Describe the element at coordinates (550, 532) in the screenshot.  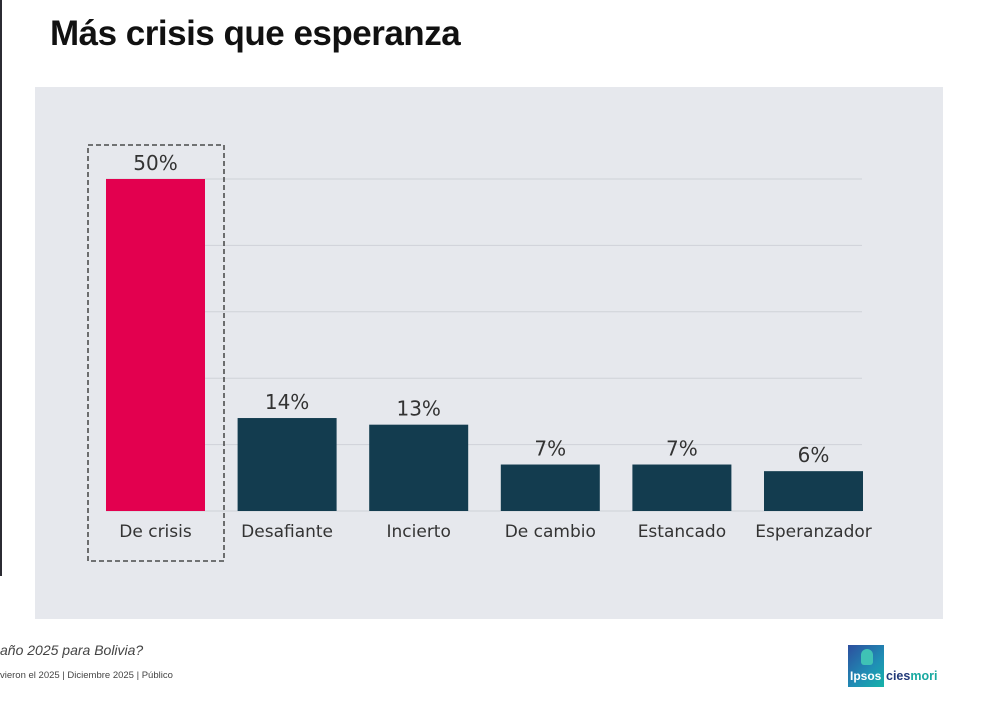
I see `category-label: De cambio` at that location.